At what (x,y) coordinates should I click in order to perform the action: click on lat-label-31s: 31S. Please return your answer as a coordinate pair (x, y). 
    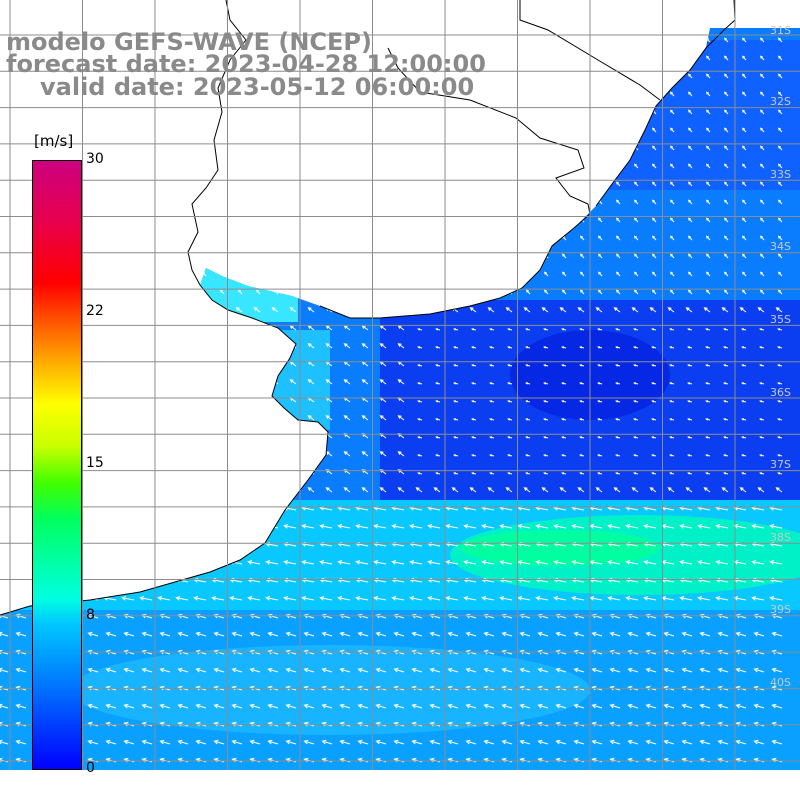
    Looking at the image, I should click on (780, 30).